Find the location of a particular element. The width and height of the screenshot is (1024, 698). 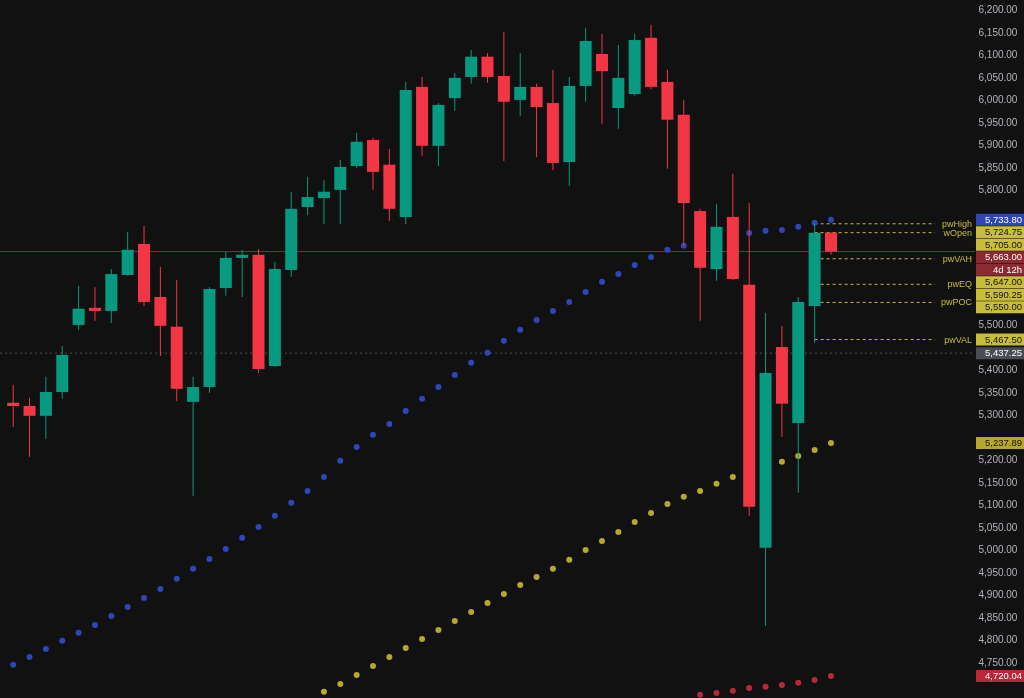

ref-line-label: pwPOC is located at coordinates (956, 302).